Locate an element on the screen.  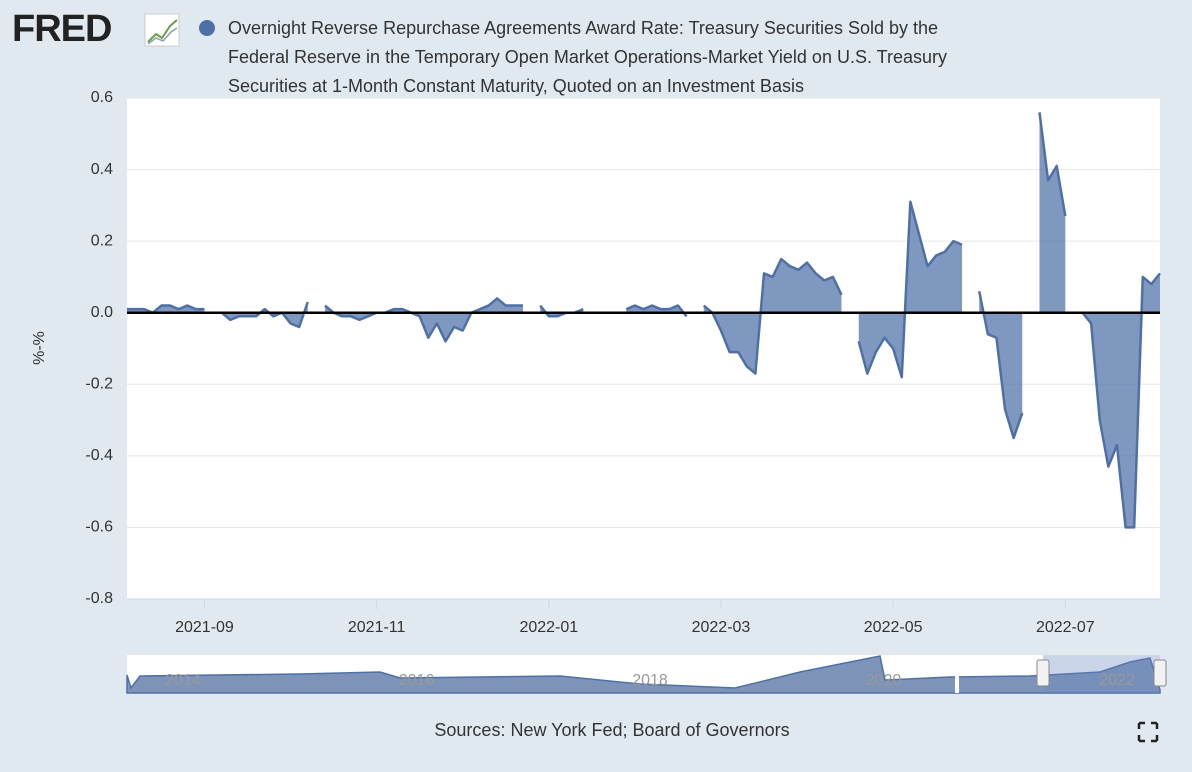
logo: FRED is located at coordinates (62, 29).